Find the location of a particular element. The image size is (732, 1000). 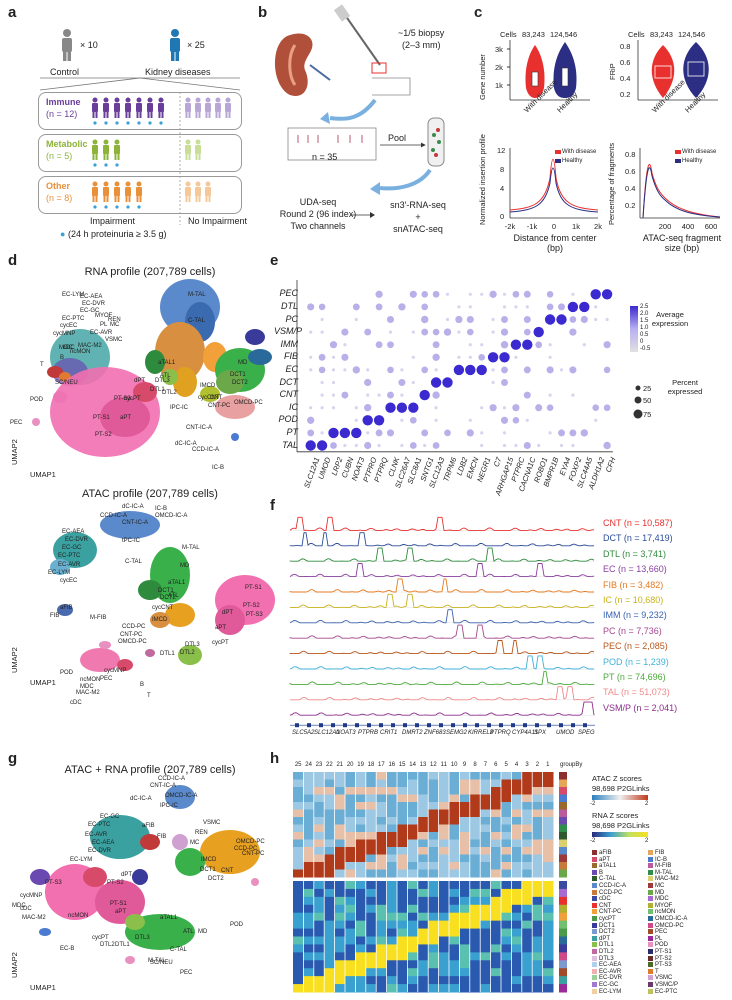

atac-z-colorbar is located at coordinates (620, 797).